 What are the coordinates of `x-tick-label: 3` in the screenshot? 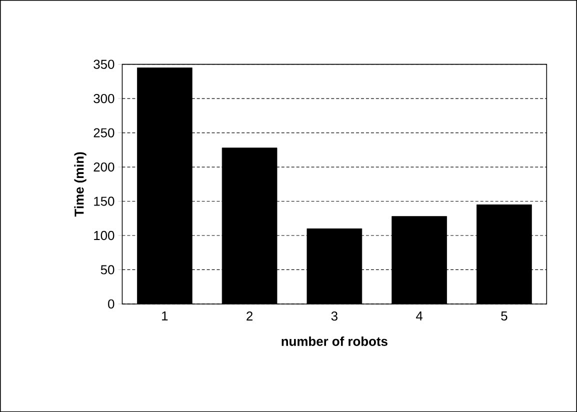 It's located at (334, 316).